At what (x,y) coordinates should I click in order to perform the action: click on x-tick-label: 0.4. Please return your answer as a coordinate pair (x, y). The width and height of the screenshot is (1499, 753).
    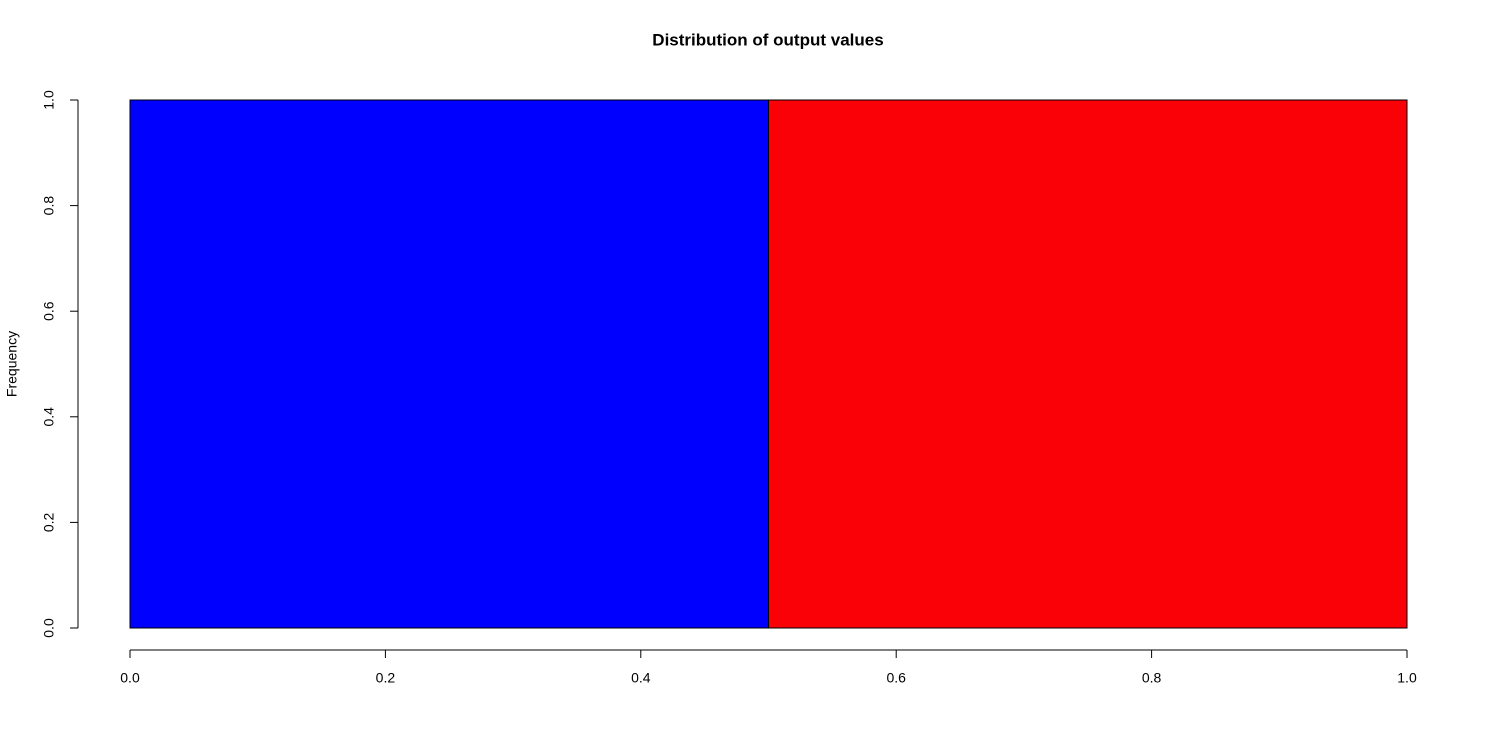
    Looking at the image, I should click on (641, 678).